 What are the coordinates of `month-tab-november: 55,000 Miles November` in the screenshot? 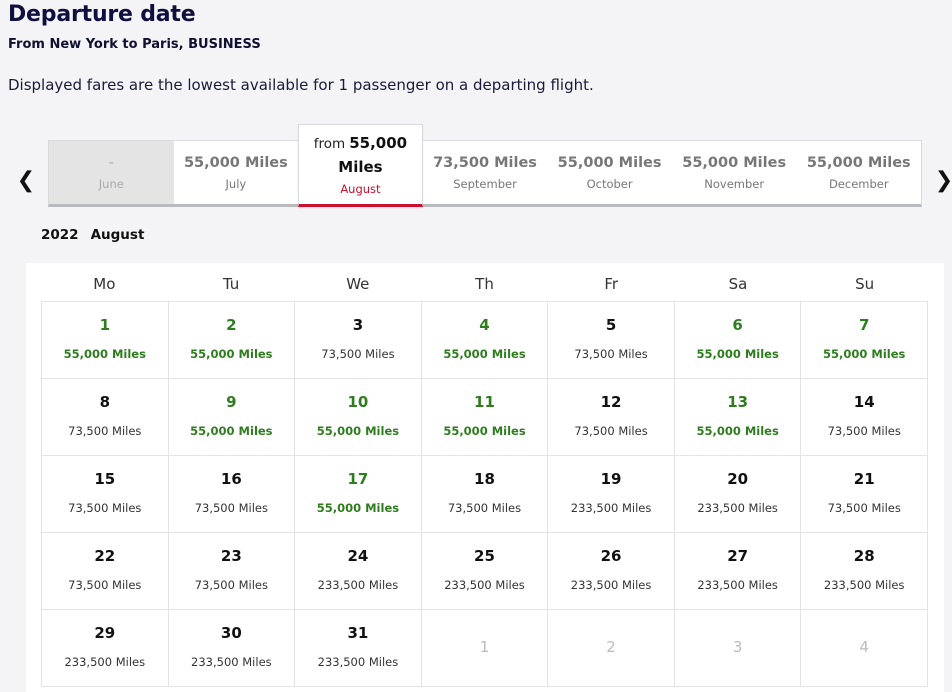 It's located at (734, 172).